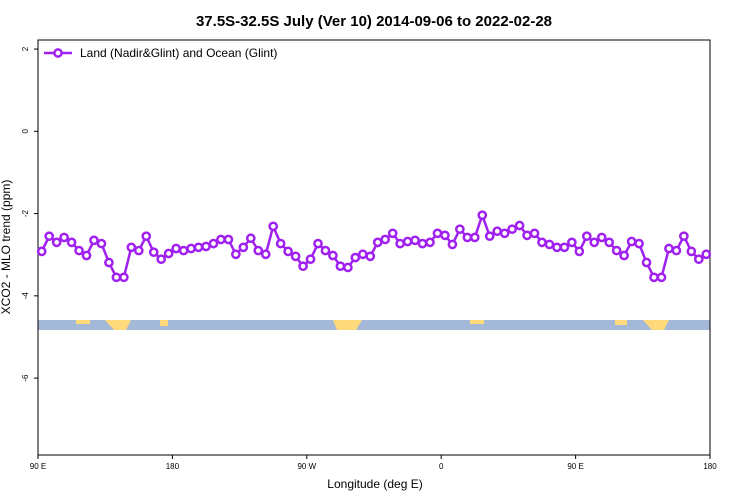 This screenshot has width=750, height=500. Describe the element at coordinates (441, 466) in the screenshot. I see `x-tick-label: 0` at that location.